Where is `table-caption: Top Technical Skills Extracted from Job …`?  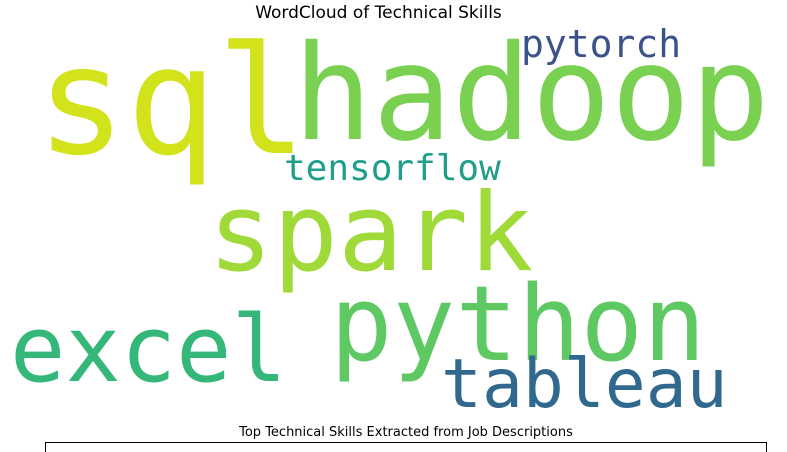 table-caption: Top Technical Skills Extracted from Job … is located at coordinates (406, 432).